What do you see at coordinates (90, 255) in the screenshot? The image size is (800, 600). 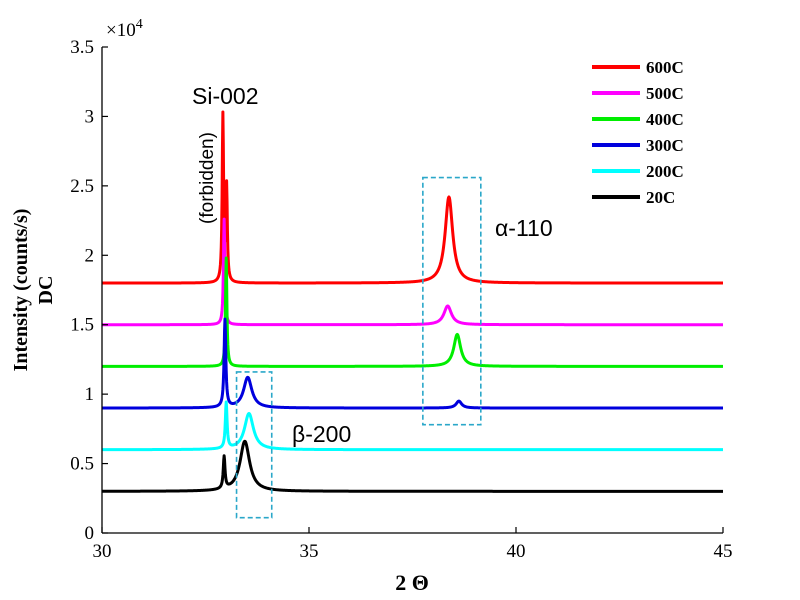 I see `y-tick-label: 2` at bounding box center [90, 255].